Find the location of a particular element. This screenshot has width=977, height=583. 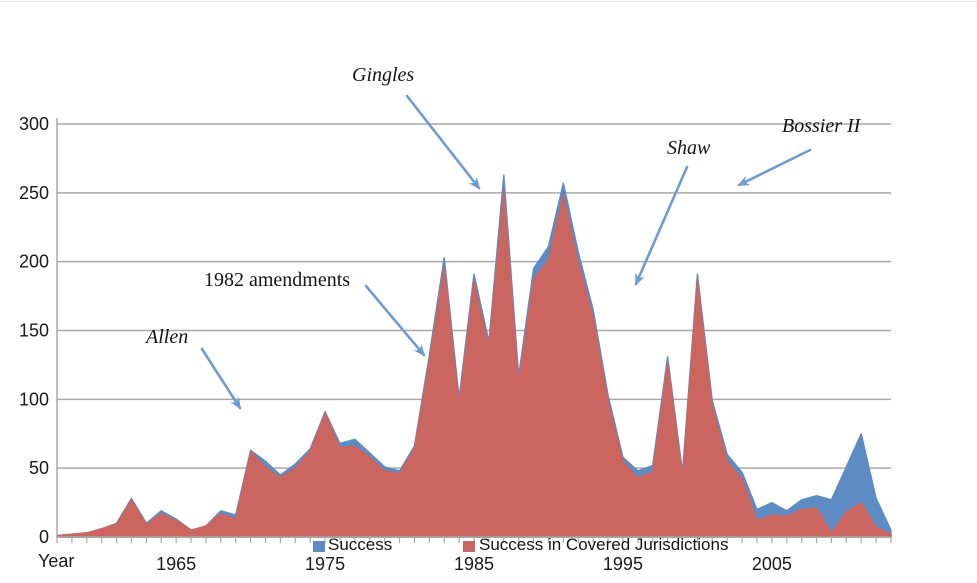

x-tick-label-1995: 1995 is located at coordinates (623, 564).